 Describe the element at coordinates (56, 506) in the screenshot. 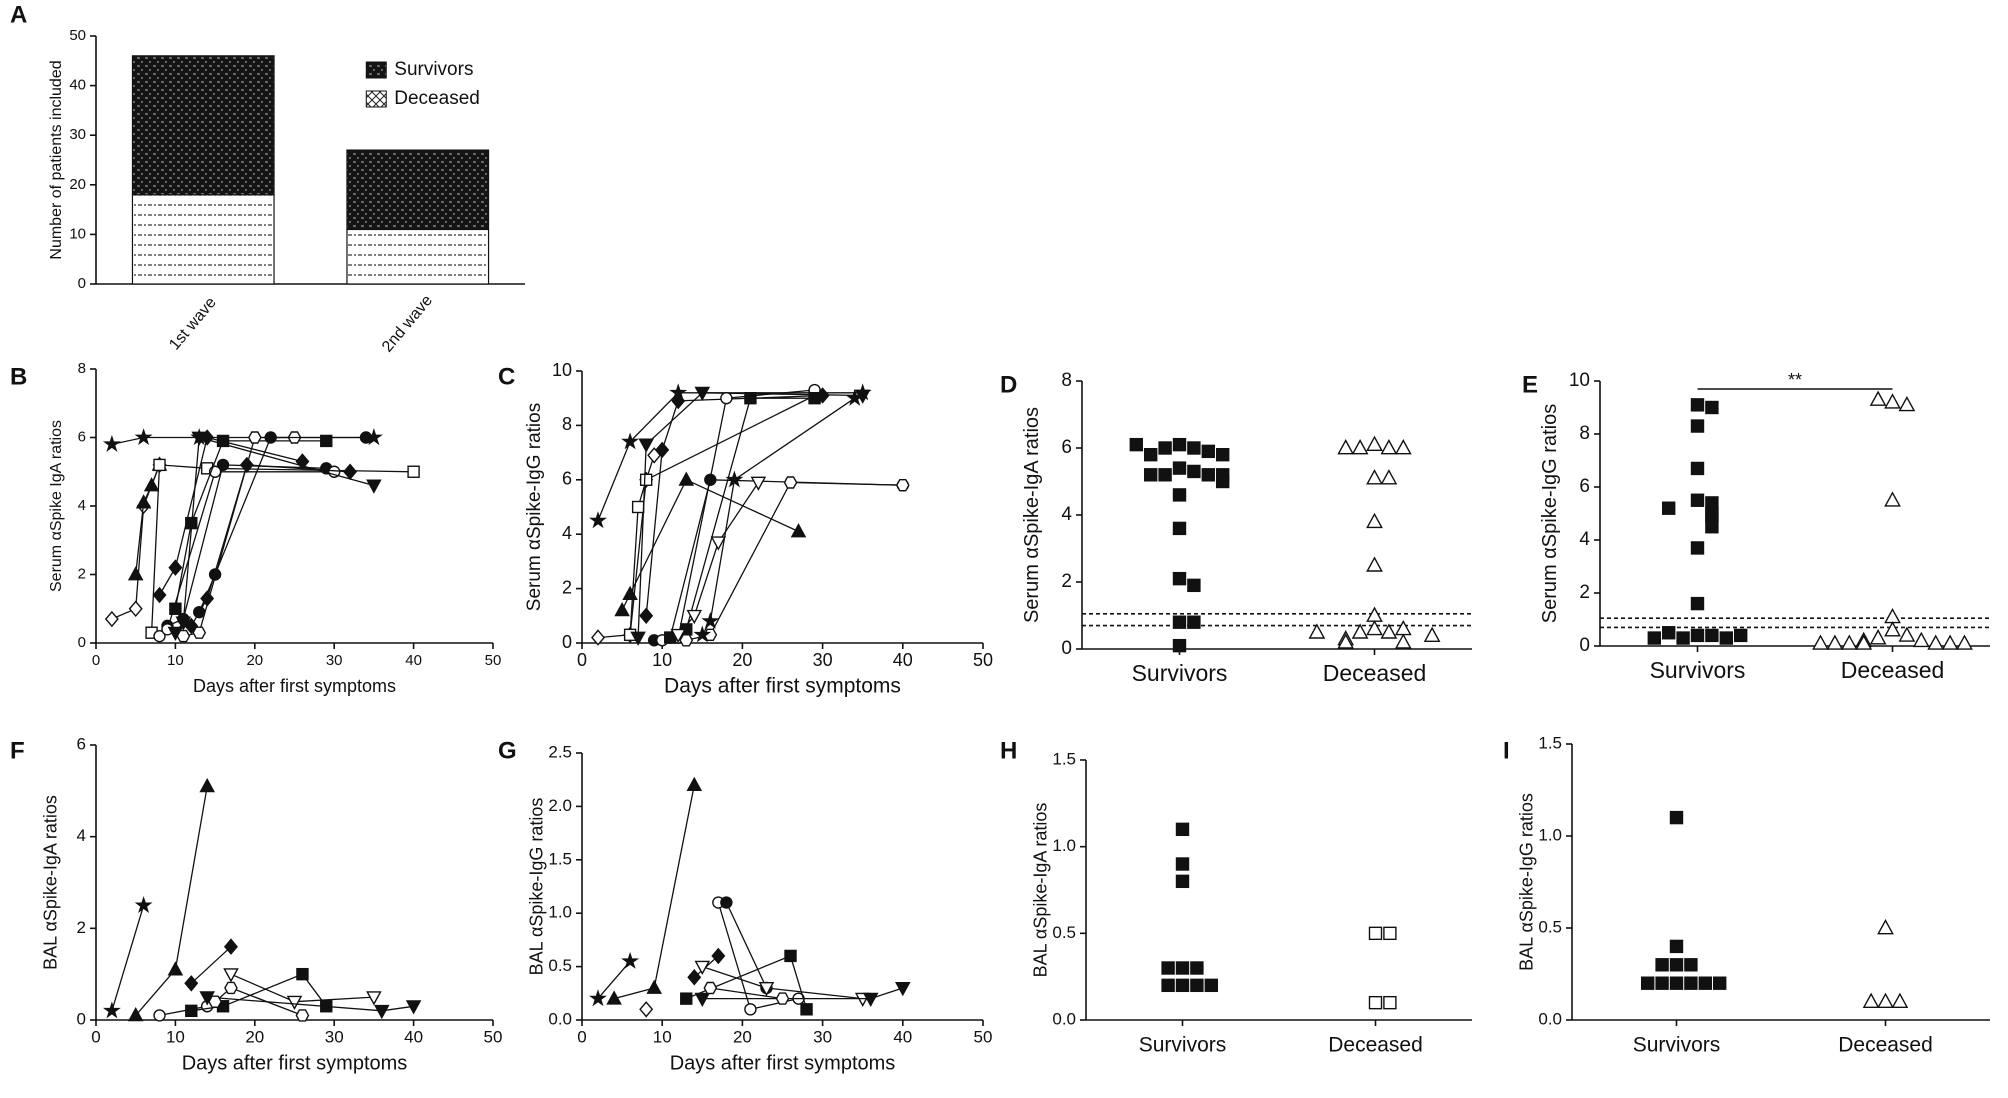

I see `y-axis-label: Serum αSpike IgA ratios` at that location.